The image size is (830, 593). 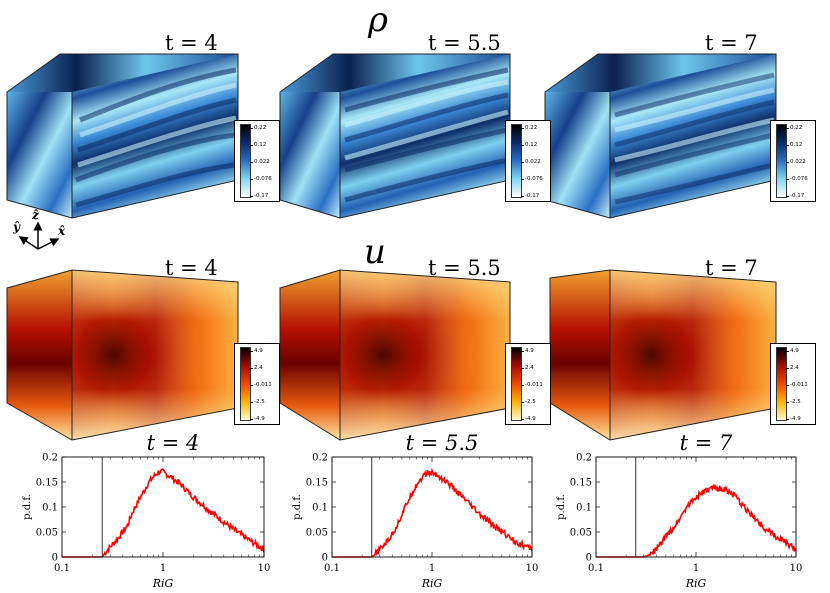 I want to click on x-axis-label: x̂, so click(x=61, y=231).